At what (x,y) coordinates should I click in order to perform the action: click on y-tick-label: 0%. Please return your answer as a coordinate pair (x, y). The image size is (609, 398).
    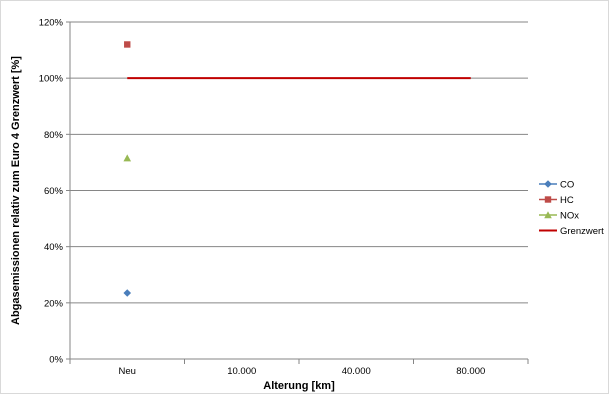
    Looking at the image, I should click on (56, 360).